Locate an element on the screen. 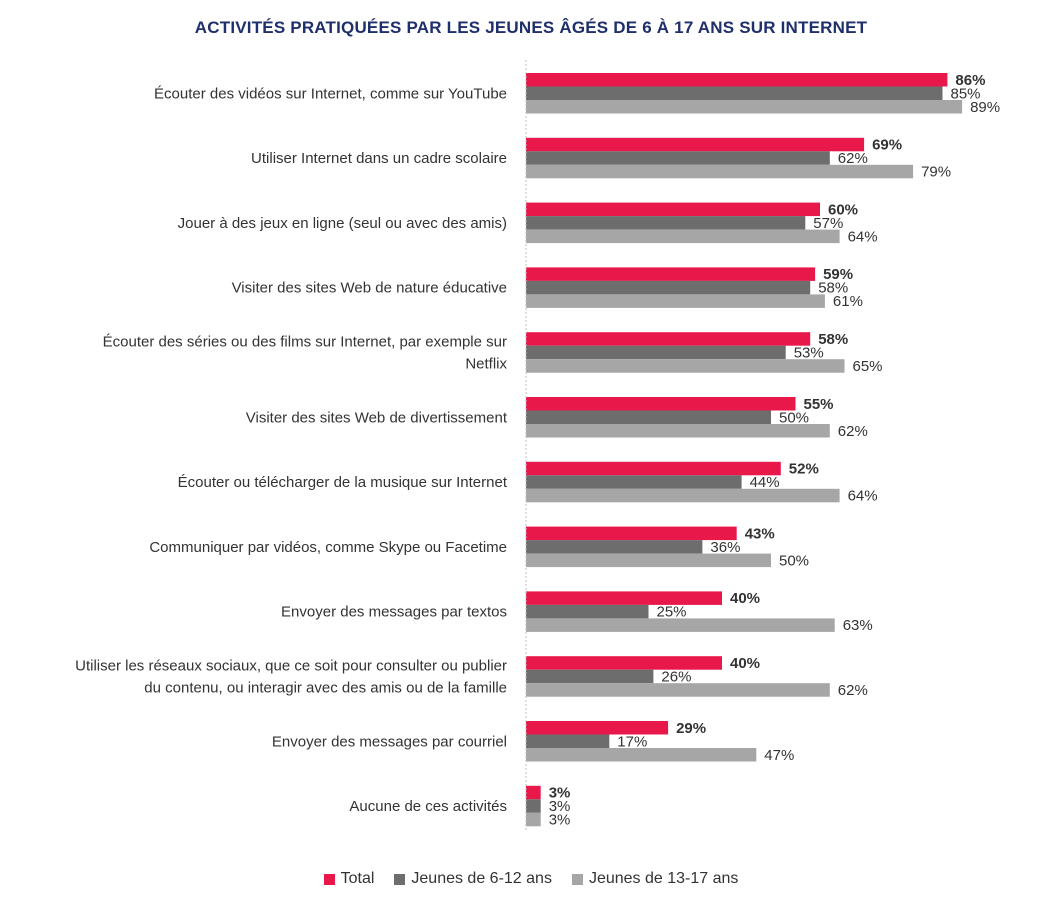  legend-item: Total is located at coordinates (349, 879).